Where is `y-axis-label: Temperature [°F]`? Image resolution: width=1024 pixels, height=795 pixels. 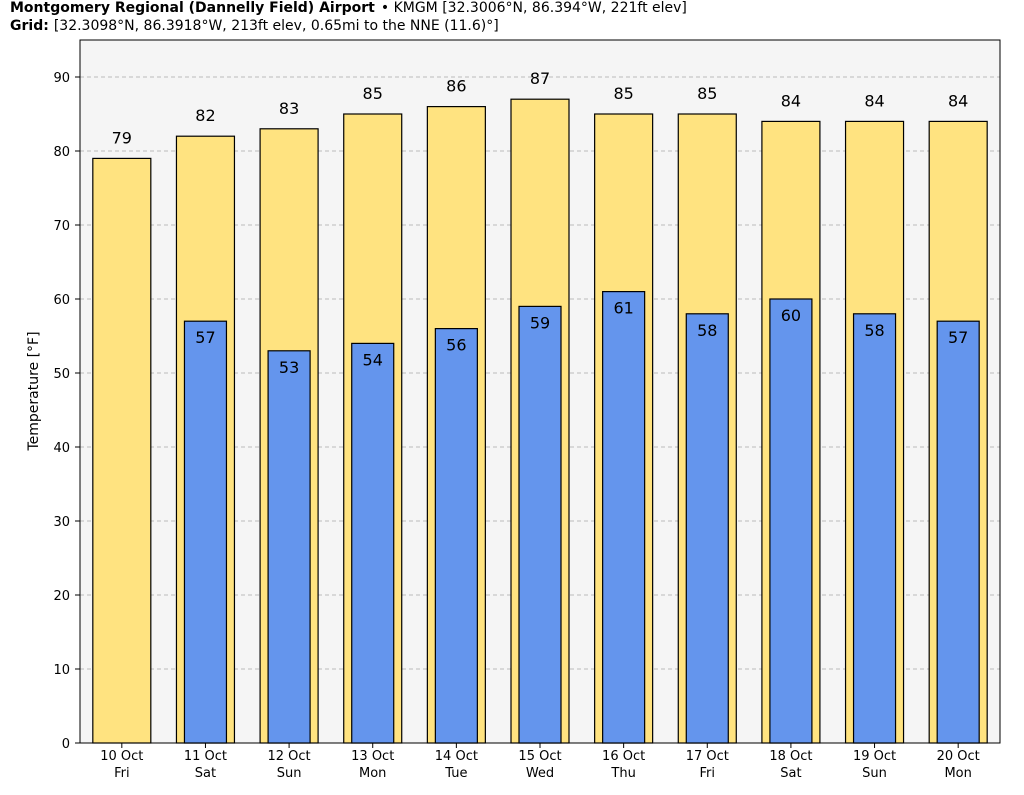
y-axis-label: Temperature [°F] is located at coordinates (34, 391).